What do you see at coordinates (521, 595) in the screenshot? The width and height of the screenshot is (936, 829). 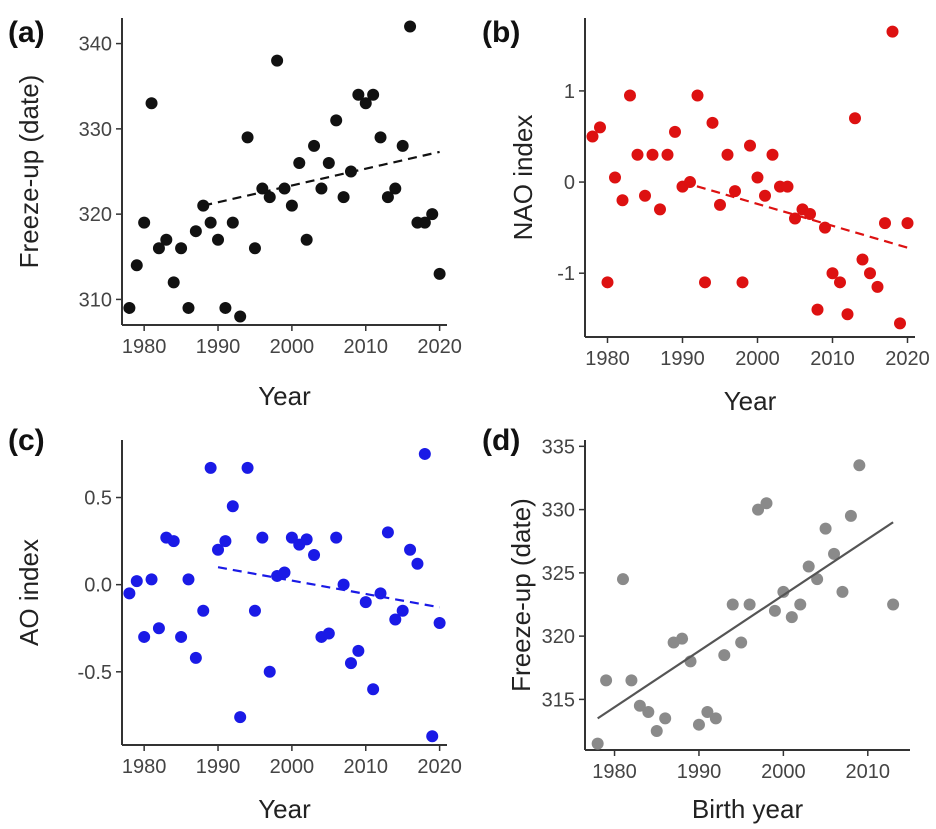 I see `y-axis-title: Freeze-up (date)` at bounding box center [521, 595].